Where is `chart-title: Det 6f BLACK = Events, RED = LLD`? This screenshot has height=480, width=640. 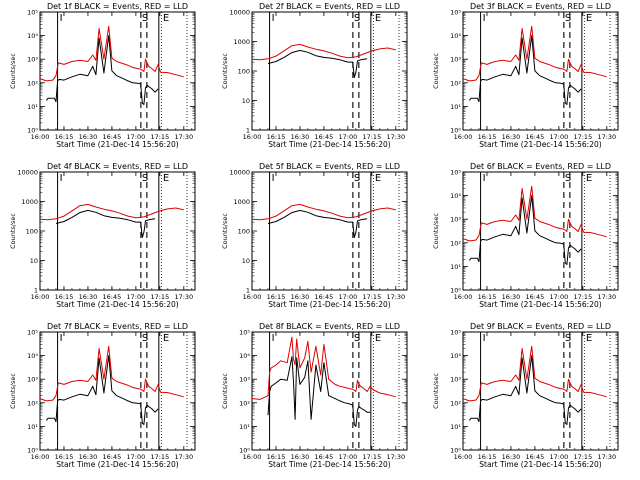 chart-title: Det 6f BLACK = Events, RED = LLD is located at coordinates (540, 166).